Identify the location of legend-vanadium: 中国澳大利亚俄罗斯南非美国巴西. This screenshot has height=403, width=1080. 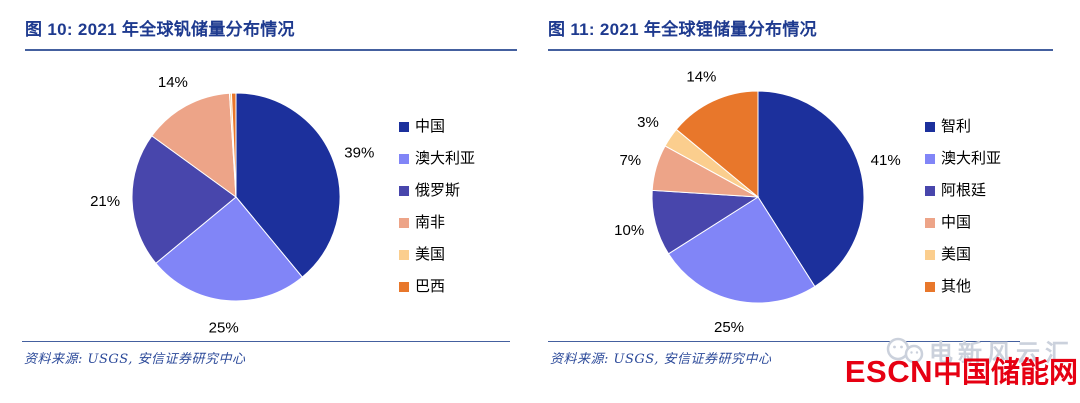
(437, 213).